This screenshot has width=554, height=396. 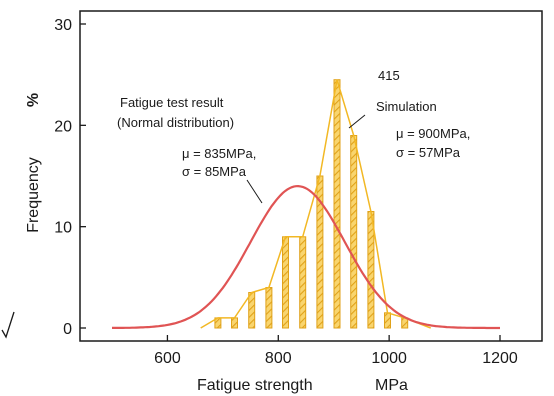 I want to click on test-result-label-sub: (Normal distribution), so click(x=175, y=122).